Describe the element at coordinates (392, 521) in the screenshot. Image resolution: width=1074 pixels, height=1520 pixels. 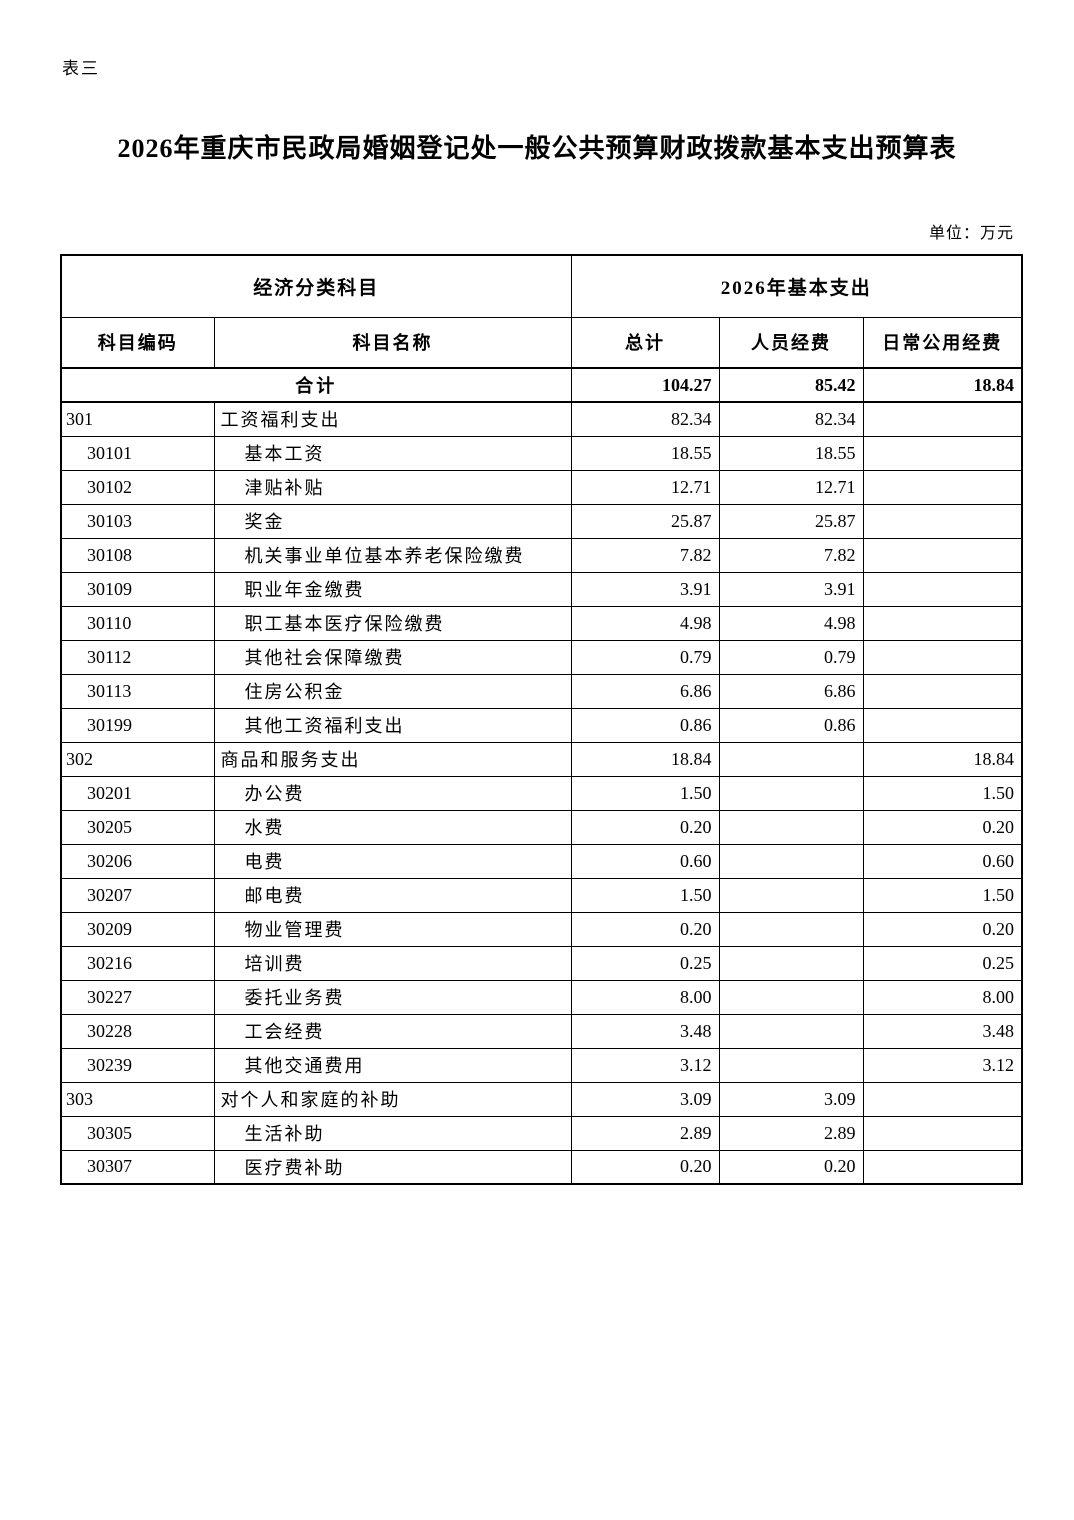
I see `cell-subject-name: 奖金` at that location.